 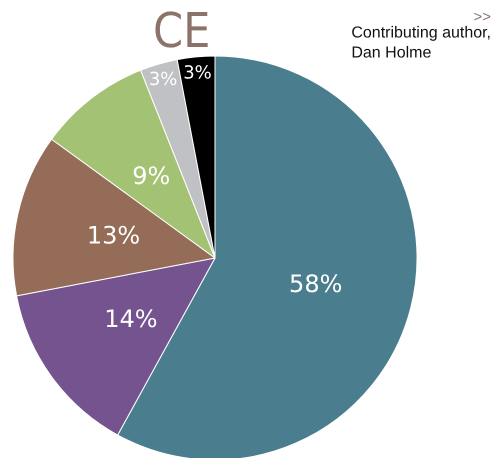 What do you see at coordinates (113, 235) in the screenshot?
I see `data-label: 13%` at bounding box center [113, 235].